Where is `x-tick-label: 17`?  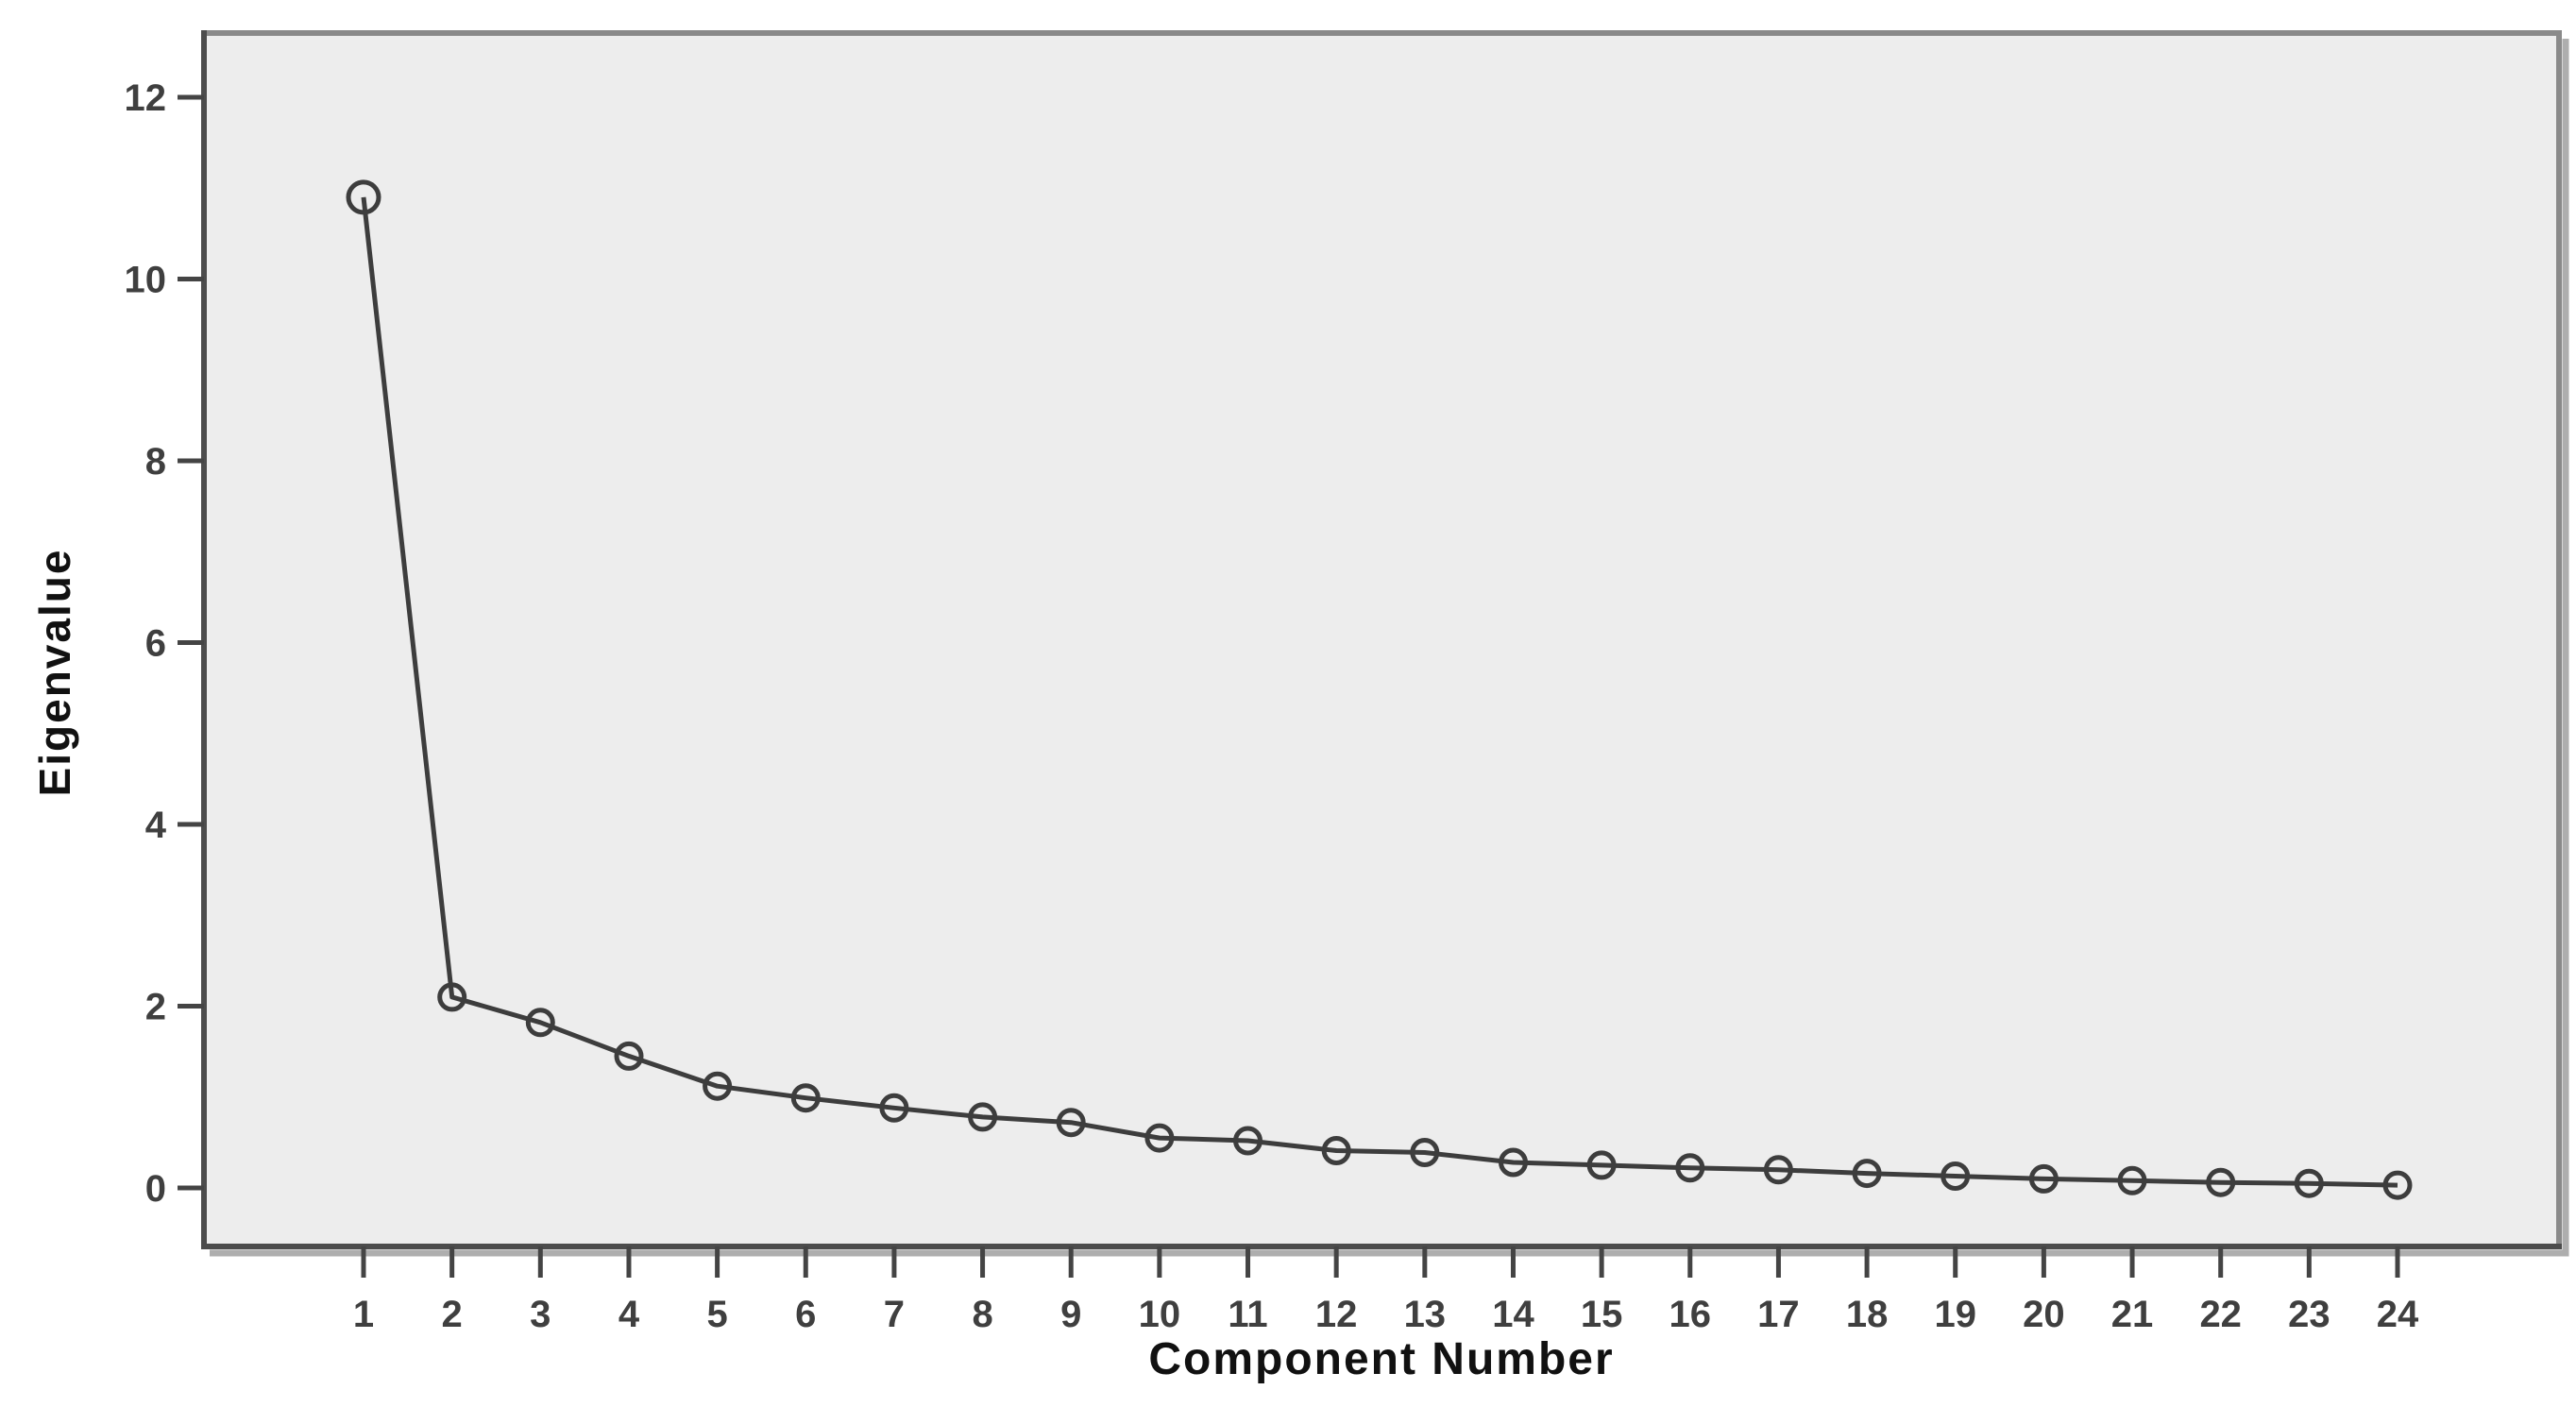
x-tick-label: 17 is located at coordinates (1778, 1314).